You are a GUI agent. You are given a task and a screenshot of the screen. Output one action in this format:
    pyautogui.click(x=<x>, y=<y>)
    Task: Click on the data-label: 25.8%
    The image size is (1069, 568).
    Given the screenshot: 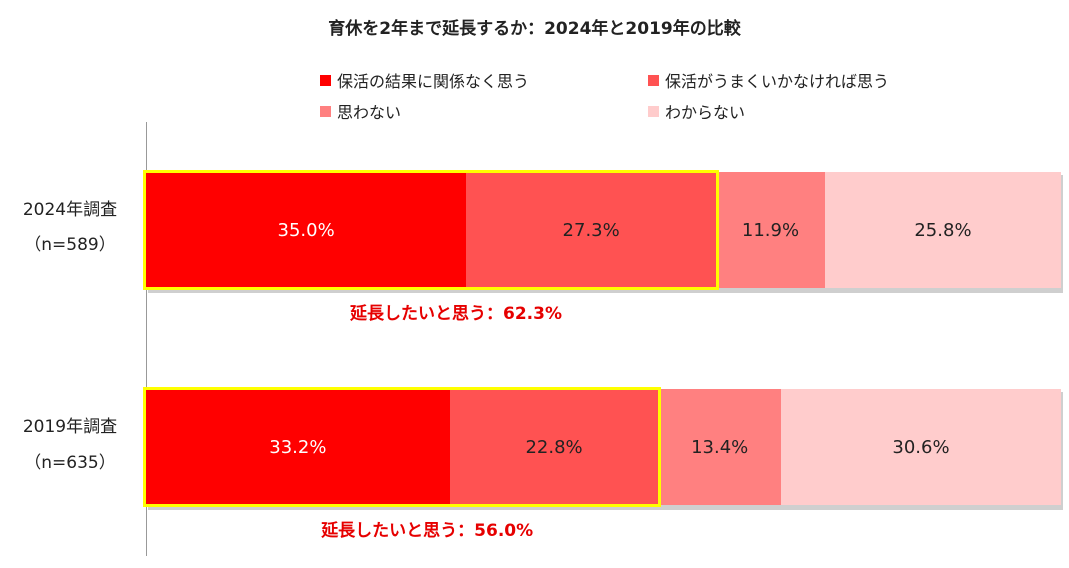 What is the action you would take?
    pyautogui.click(x=943, y=230)
    